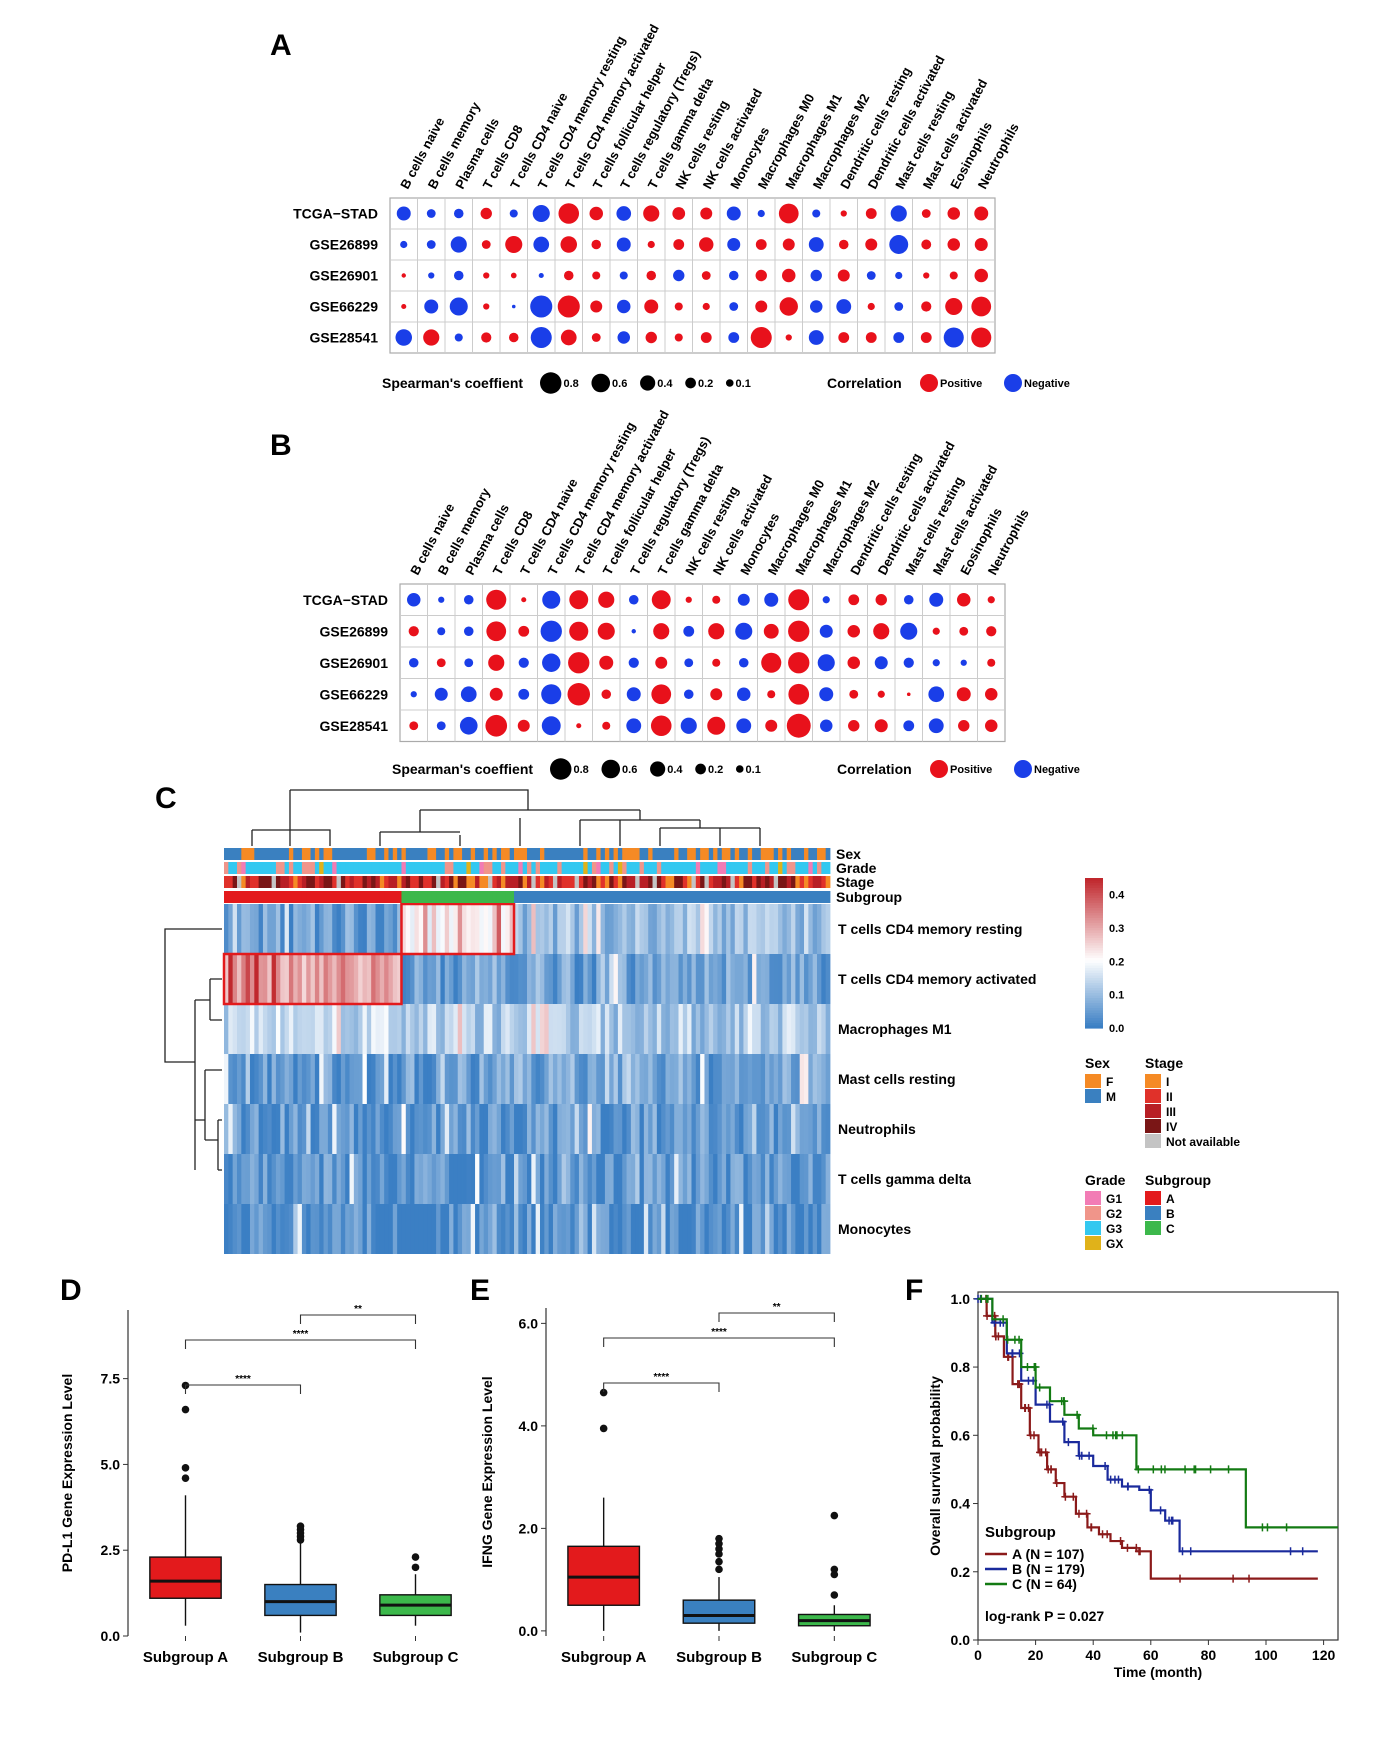 This screenshot has width=1400, height=1740. I want to click on highlight-box, so click(312, 979).